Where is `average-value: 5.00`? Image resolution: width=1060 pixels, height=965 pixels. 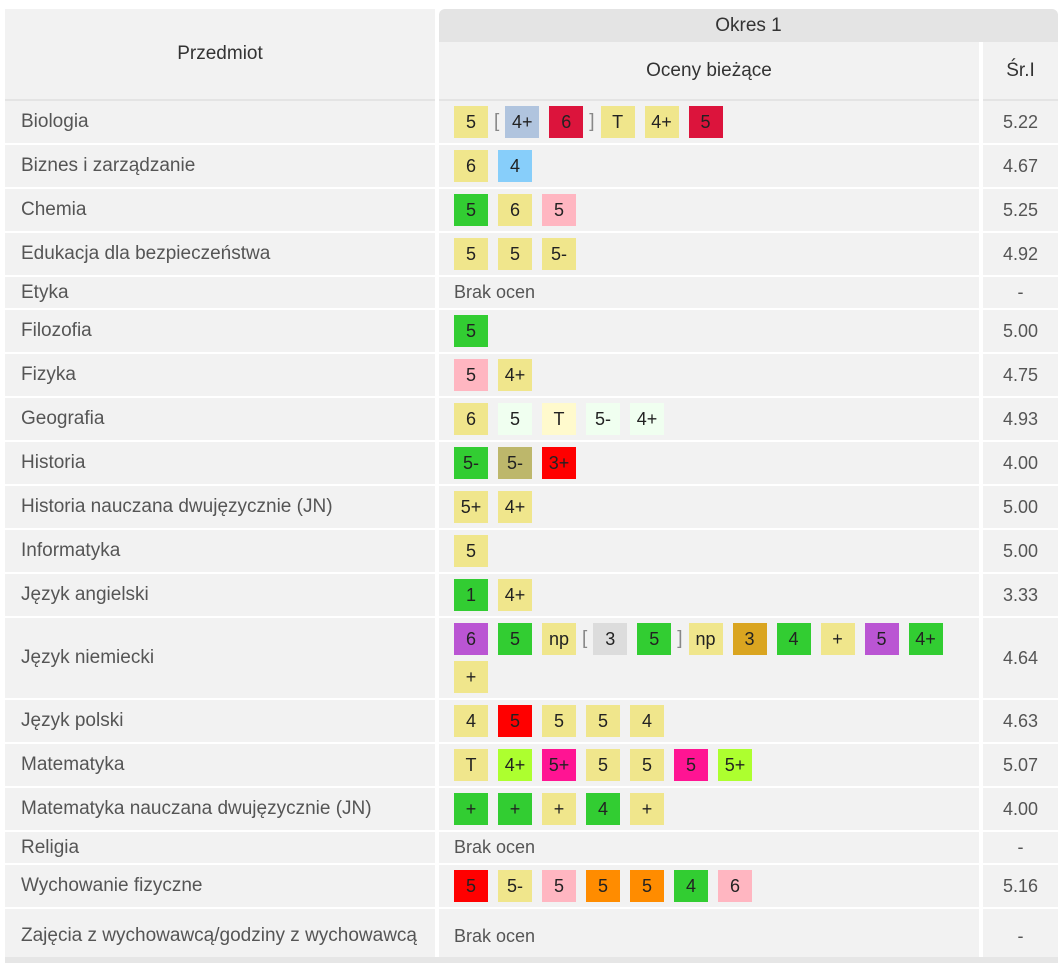 average-value: 5.00 is located at coordinates (1021, 508).